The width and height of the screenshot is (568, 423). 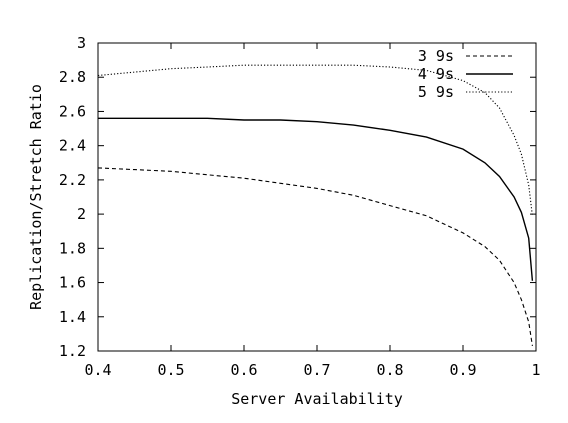 I want to click on x-tick-label: 0.8, so click(x=389, y=370).